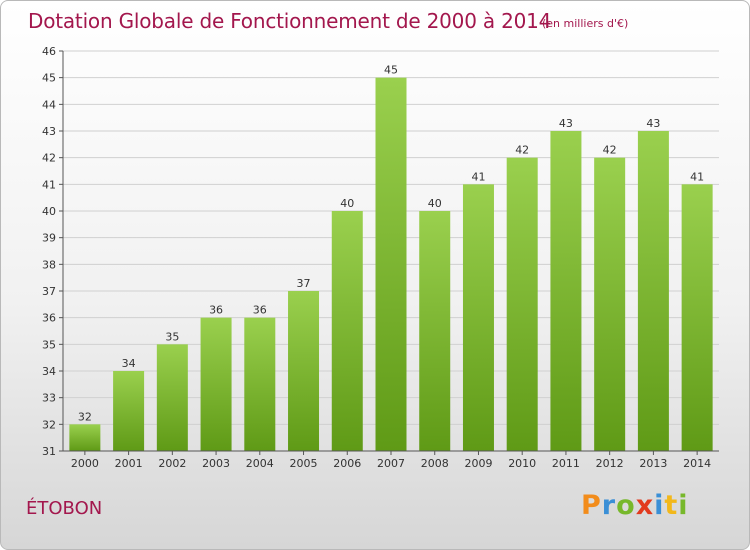 The width and height of the screenshot is (750, 550). I want to click on y-tick-label: 40, so click(49, 211).